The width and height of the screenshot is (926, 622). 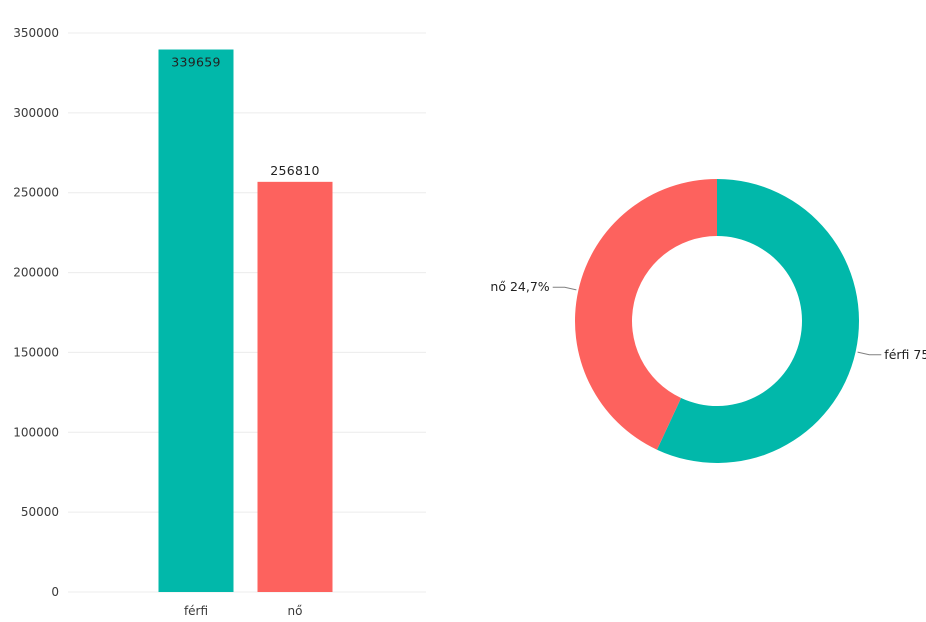 What do you see at coordinates (243, 611) in the screenshot?
I see `bar-x-axis: férfi nő` at bounding box center [243, 611].